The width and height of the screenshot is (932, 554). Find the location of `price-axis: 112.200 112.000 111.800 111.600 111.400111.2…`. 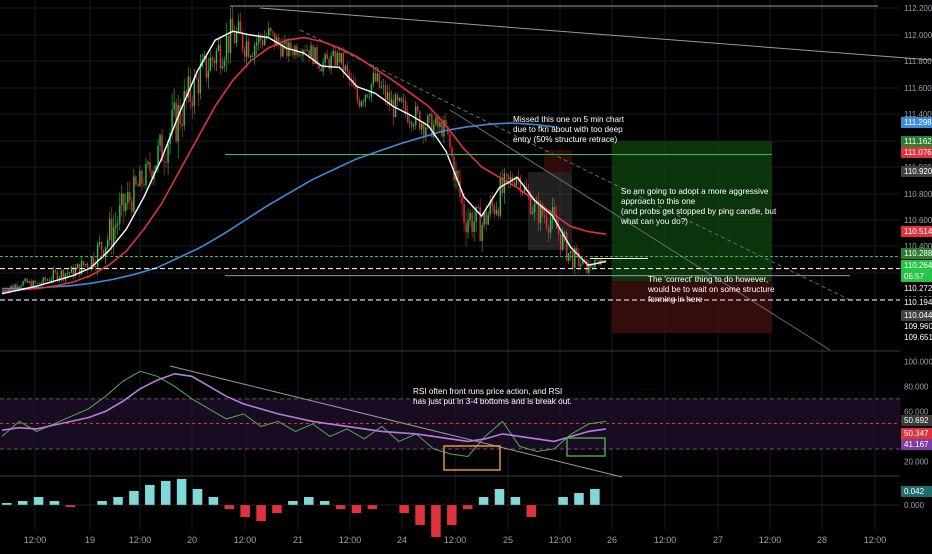

price-axis: 112.200 112.000 111.800 111.600 111.400111.2… is located at coordinates (916, 257).